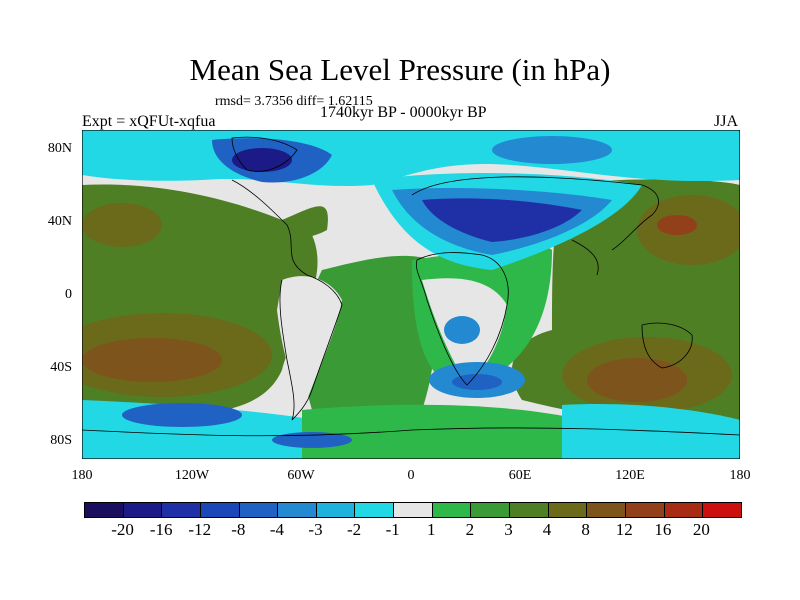 The height and width of the screenshot is (600, 800). I want to click on time-period-label: 1740kyr BP - 0000kyr BP, so click(403, 112).